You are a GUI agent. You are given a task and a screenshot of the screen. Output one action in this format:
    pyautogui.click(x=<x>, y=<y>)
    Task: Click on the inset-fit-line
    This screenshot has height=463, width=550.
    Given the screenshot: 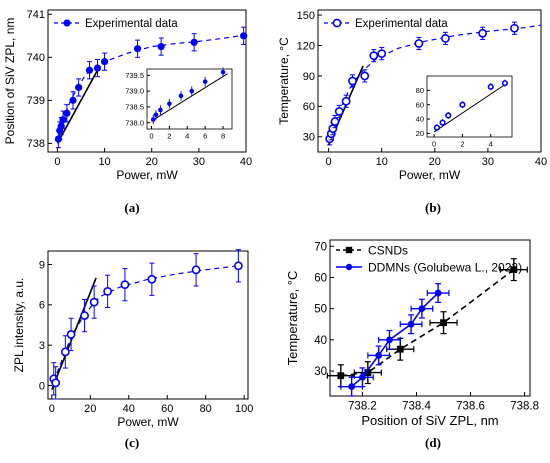 What is the action you would take?
    pyautogui.click(x=189, y=97)
    